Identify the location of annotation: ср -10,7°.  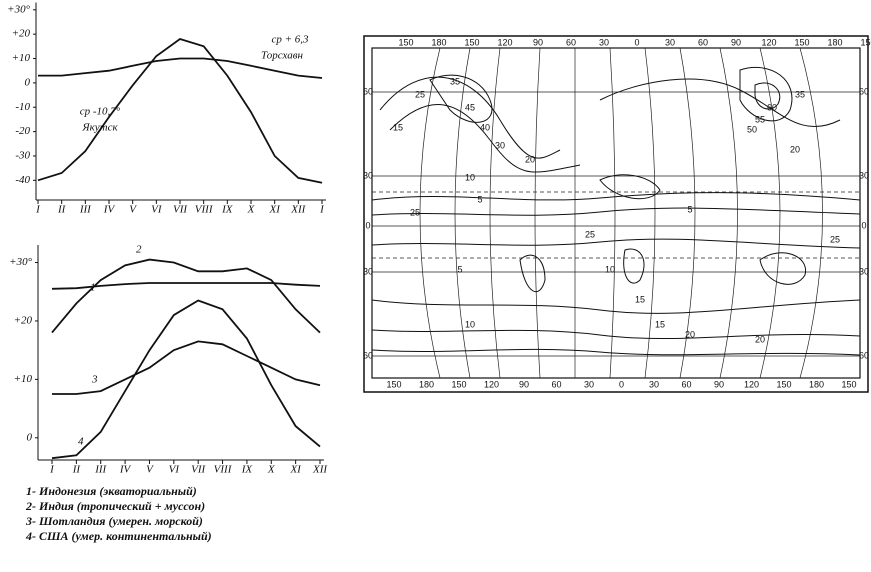
(100, 112).